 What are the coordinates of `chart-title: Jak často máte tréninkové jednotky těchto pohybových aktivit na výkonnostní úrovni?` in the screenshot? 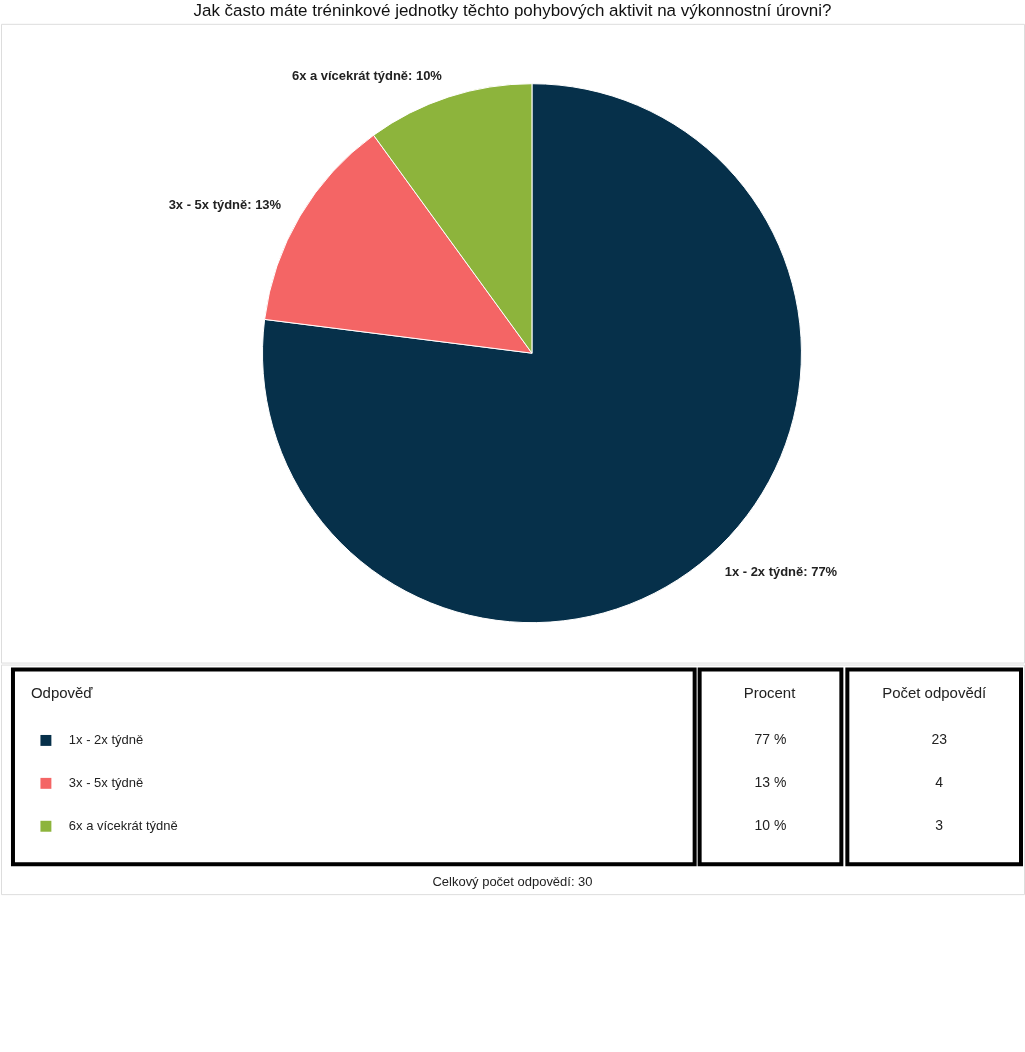 It's located at (512, 10).